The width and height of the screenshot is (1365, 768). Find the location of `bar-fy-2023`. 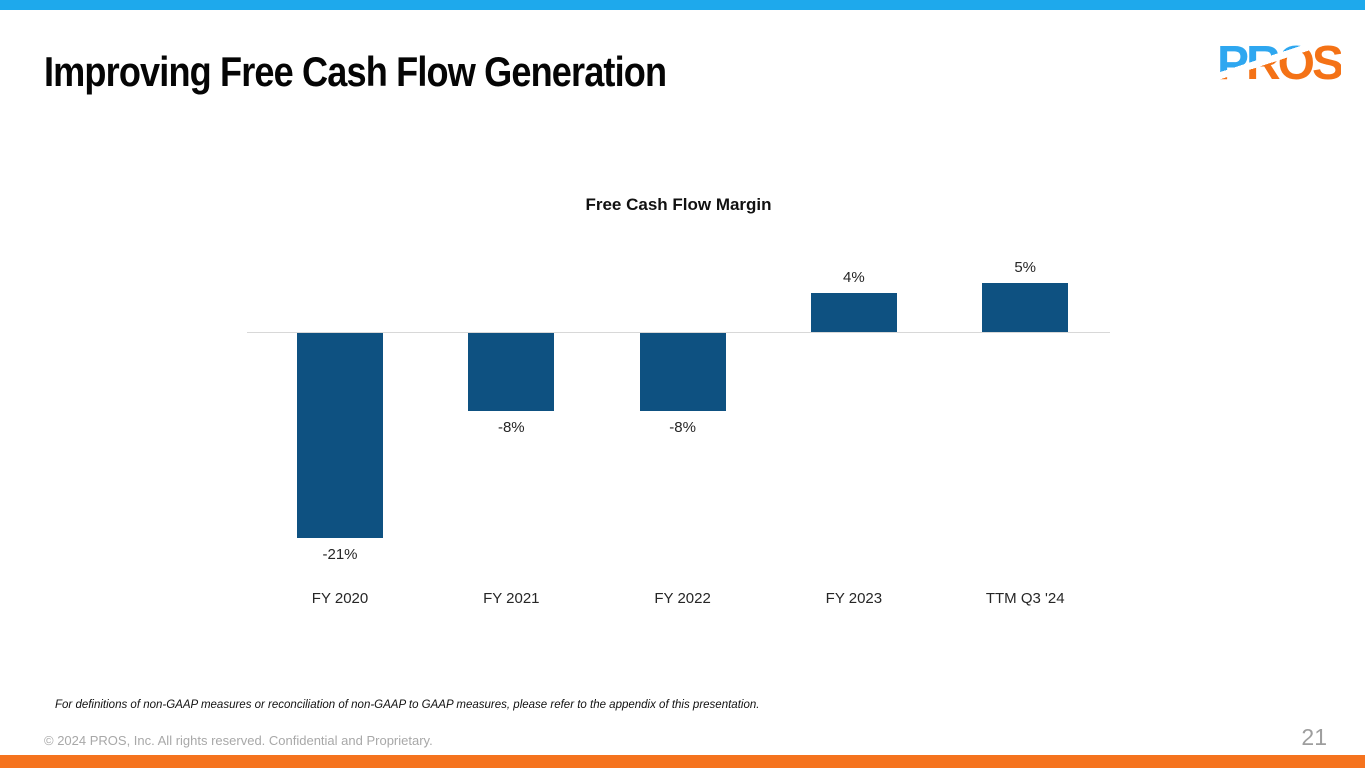

bar-fy-2023 is located at coordinates (853, 312).